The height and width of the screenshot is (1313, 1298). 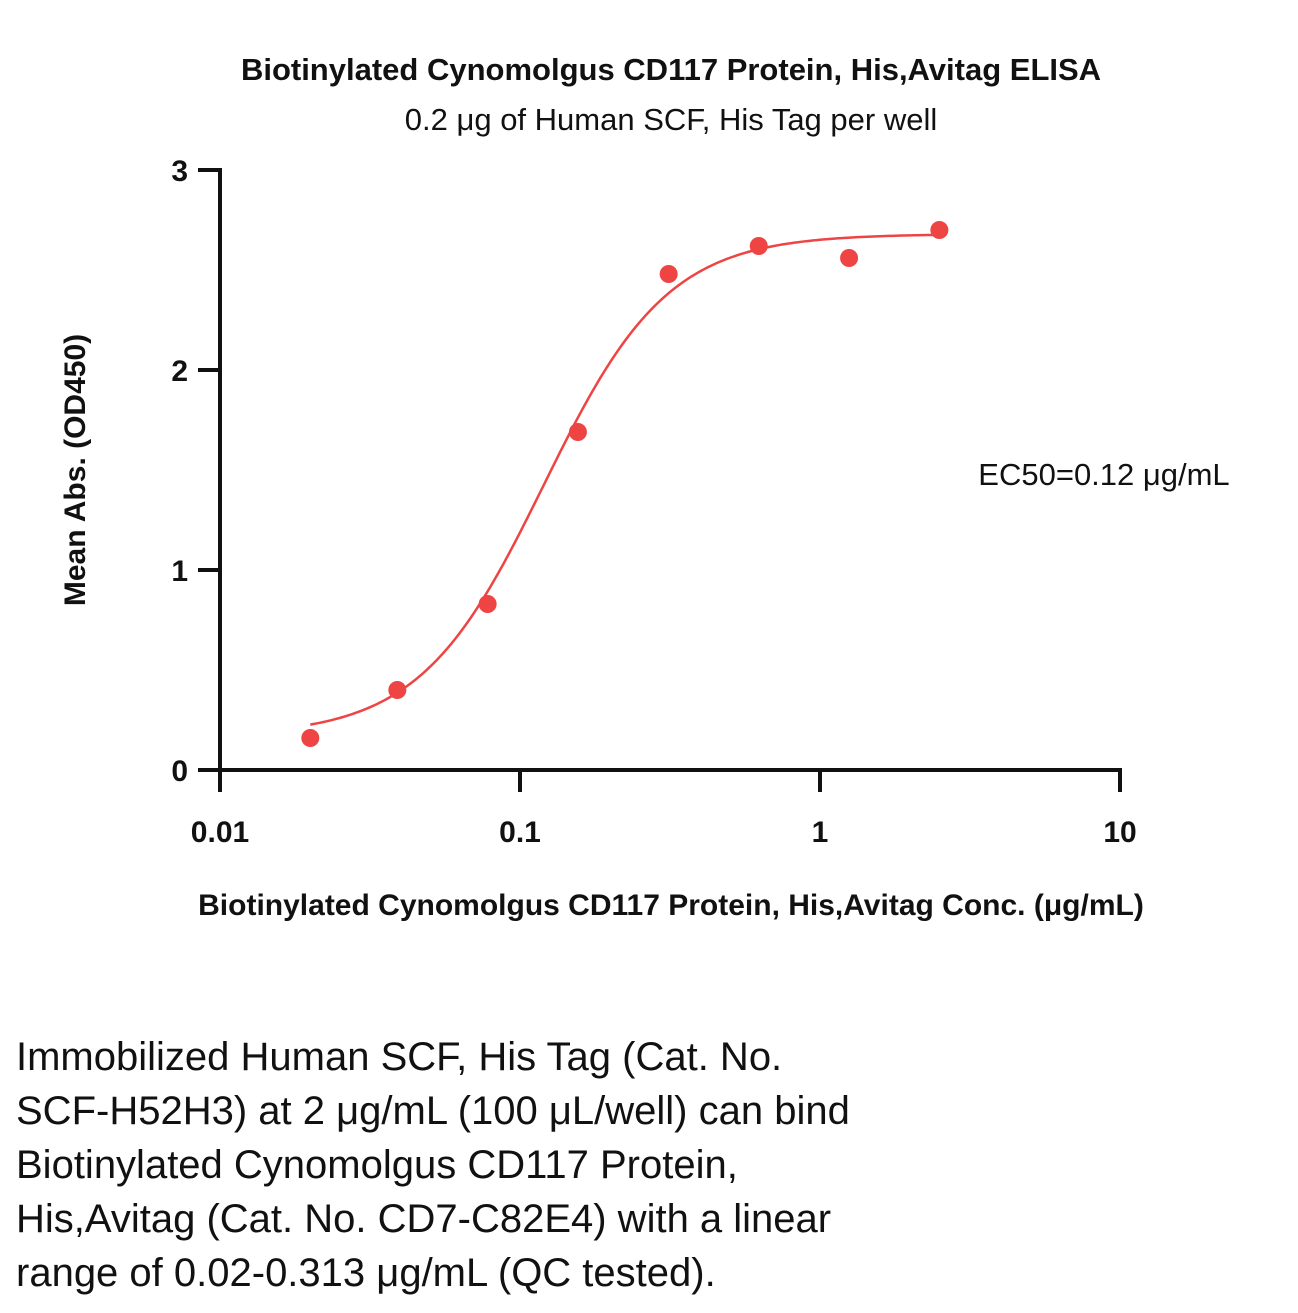 I want to click on caption-line: range of 0.02-0.313 μg/mL (QC tested)., so click(x=366, y=1273).